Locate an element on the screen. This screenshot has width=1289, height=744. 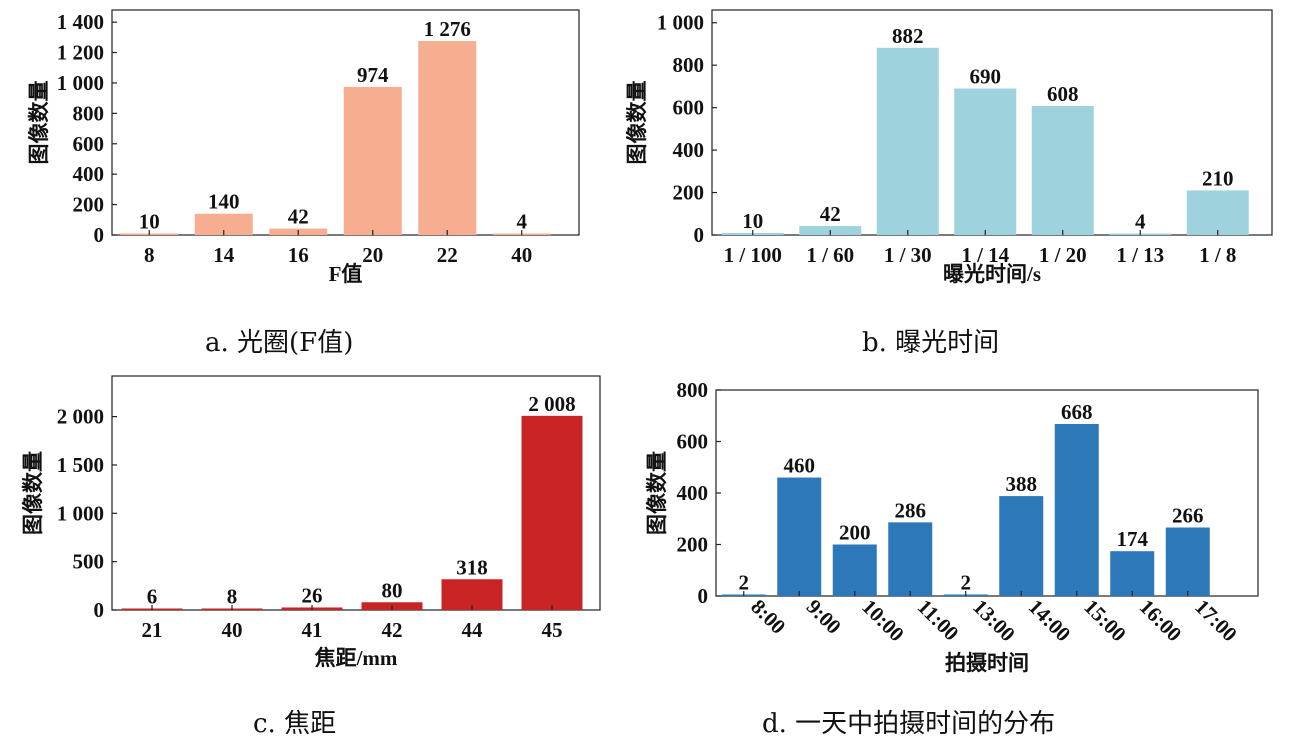
x-tick-label: 44 is located at coordinates (473, 630).